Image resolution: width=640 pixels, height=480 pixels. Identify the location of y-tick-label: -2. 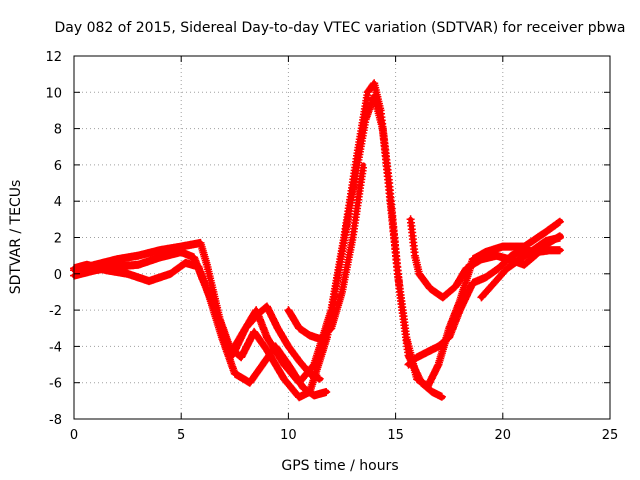
(55, 311).